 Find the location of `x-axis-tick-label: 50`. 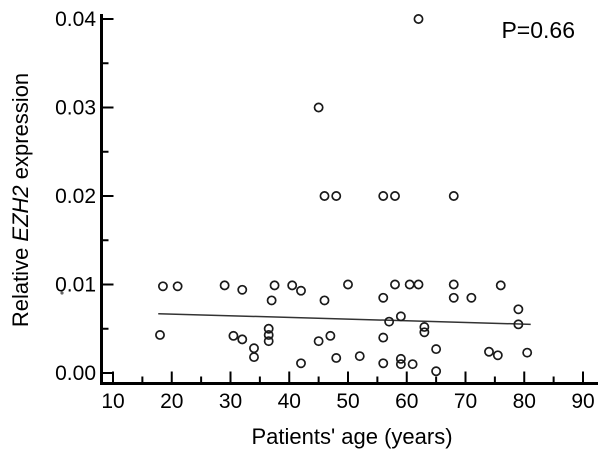

x-axis-tick-label: 50 is located at coordinates (347, 401).